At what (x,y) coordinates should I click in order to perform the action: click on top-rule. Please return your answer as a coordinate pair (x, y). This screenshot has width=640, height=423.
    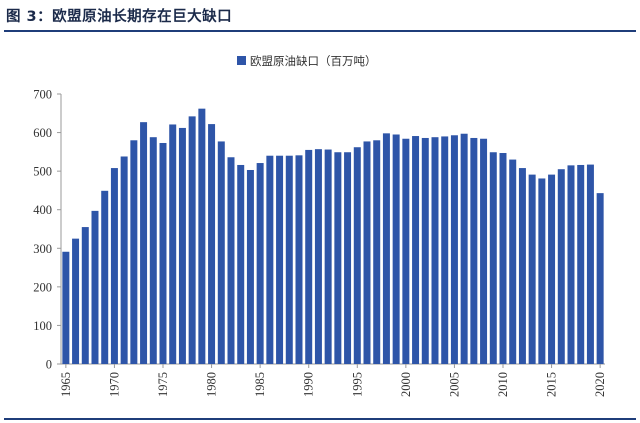
    Looking at the image, I should click on (320, 31).